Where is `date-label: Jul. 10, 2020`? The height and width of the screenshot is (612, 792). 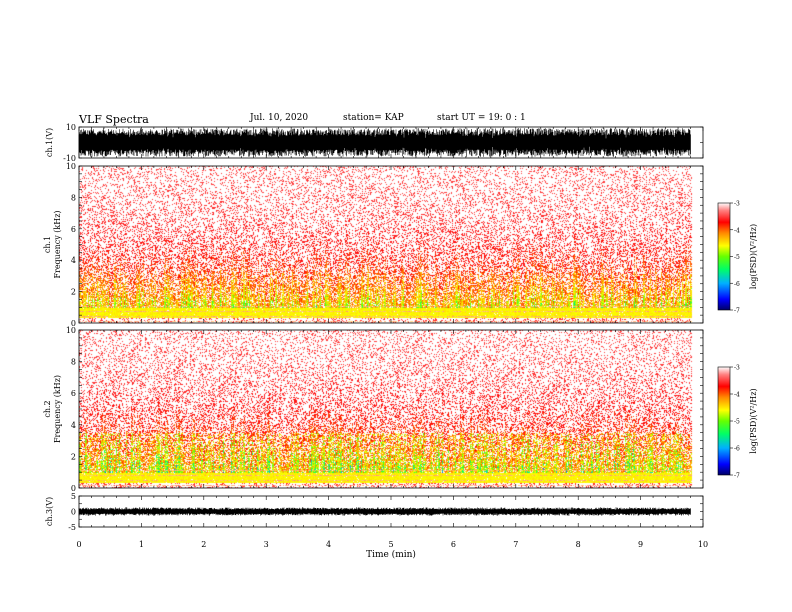 date-label: Jul. 10, 2020 is located at coordinates (279, 118).